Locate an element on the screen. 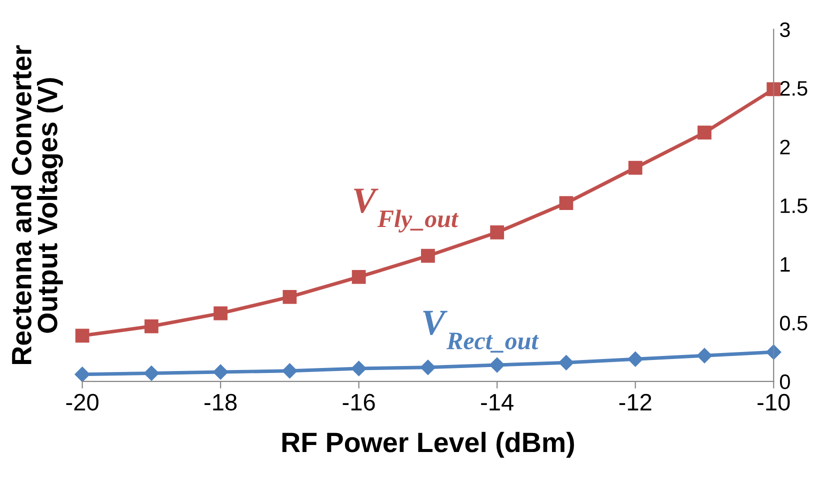  x-axis-title: RF Power Level (dBm) is located at coordinates (428, 445).